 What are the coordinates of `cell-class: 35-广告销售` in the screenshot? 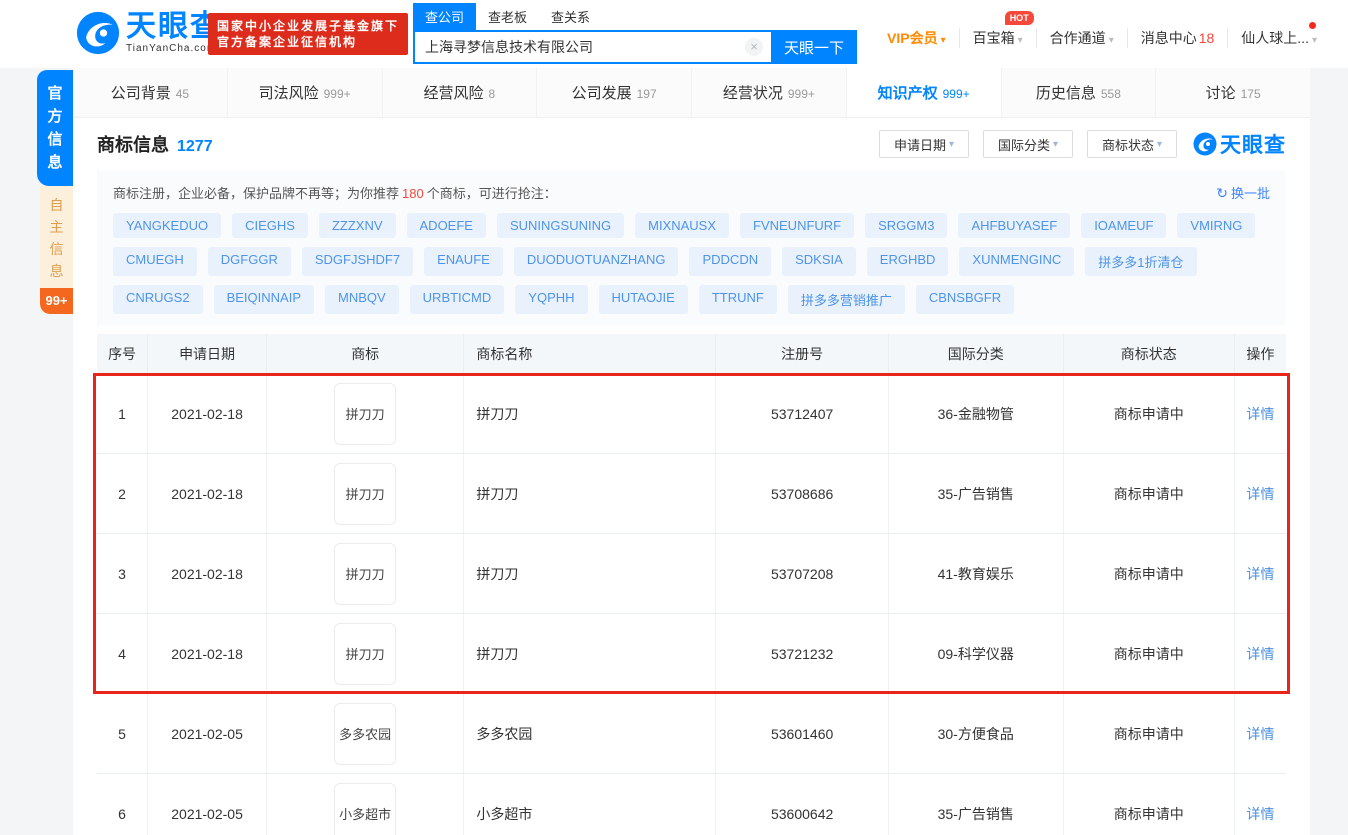 It's located at (976, 804).